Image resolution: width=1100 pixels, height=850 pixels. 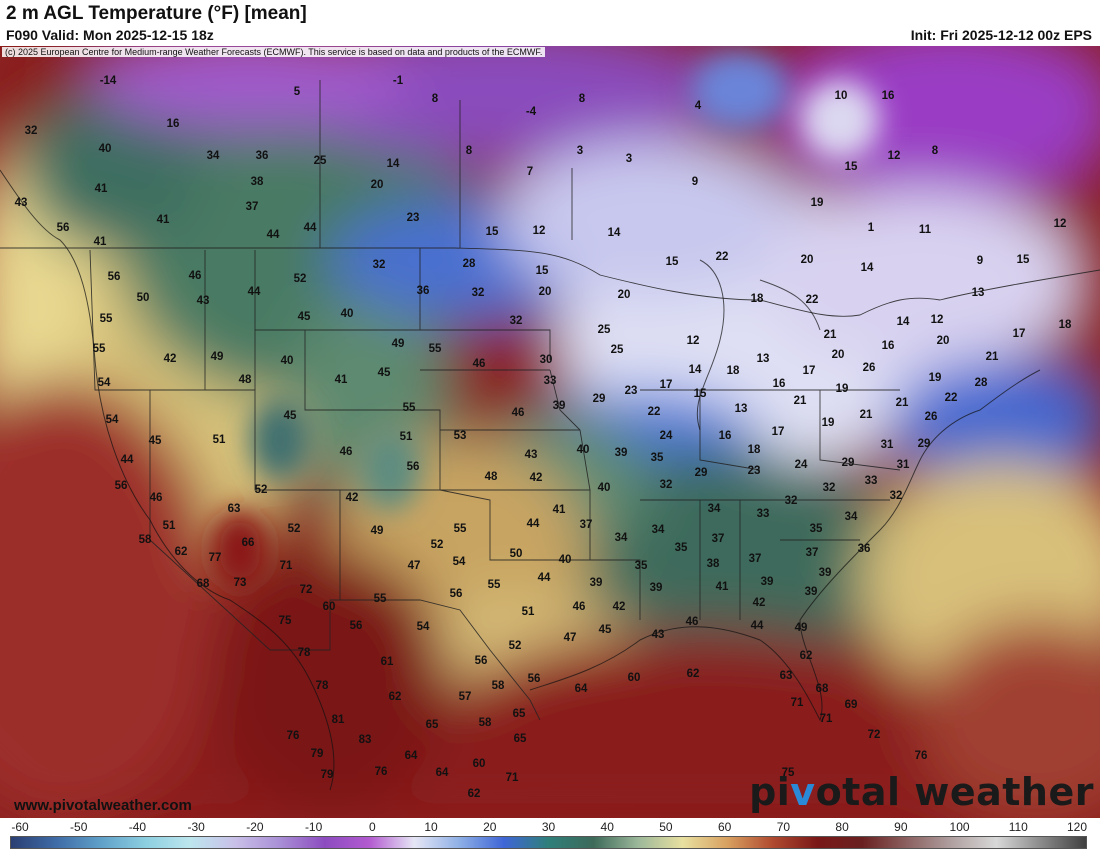 I want to click on temperature-label: 69, so click(x=851, y=705).